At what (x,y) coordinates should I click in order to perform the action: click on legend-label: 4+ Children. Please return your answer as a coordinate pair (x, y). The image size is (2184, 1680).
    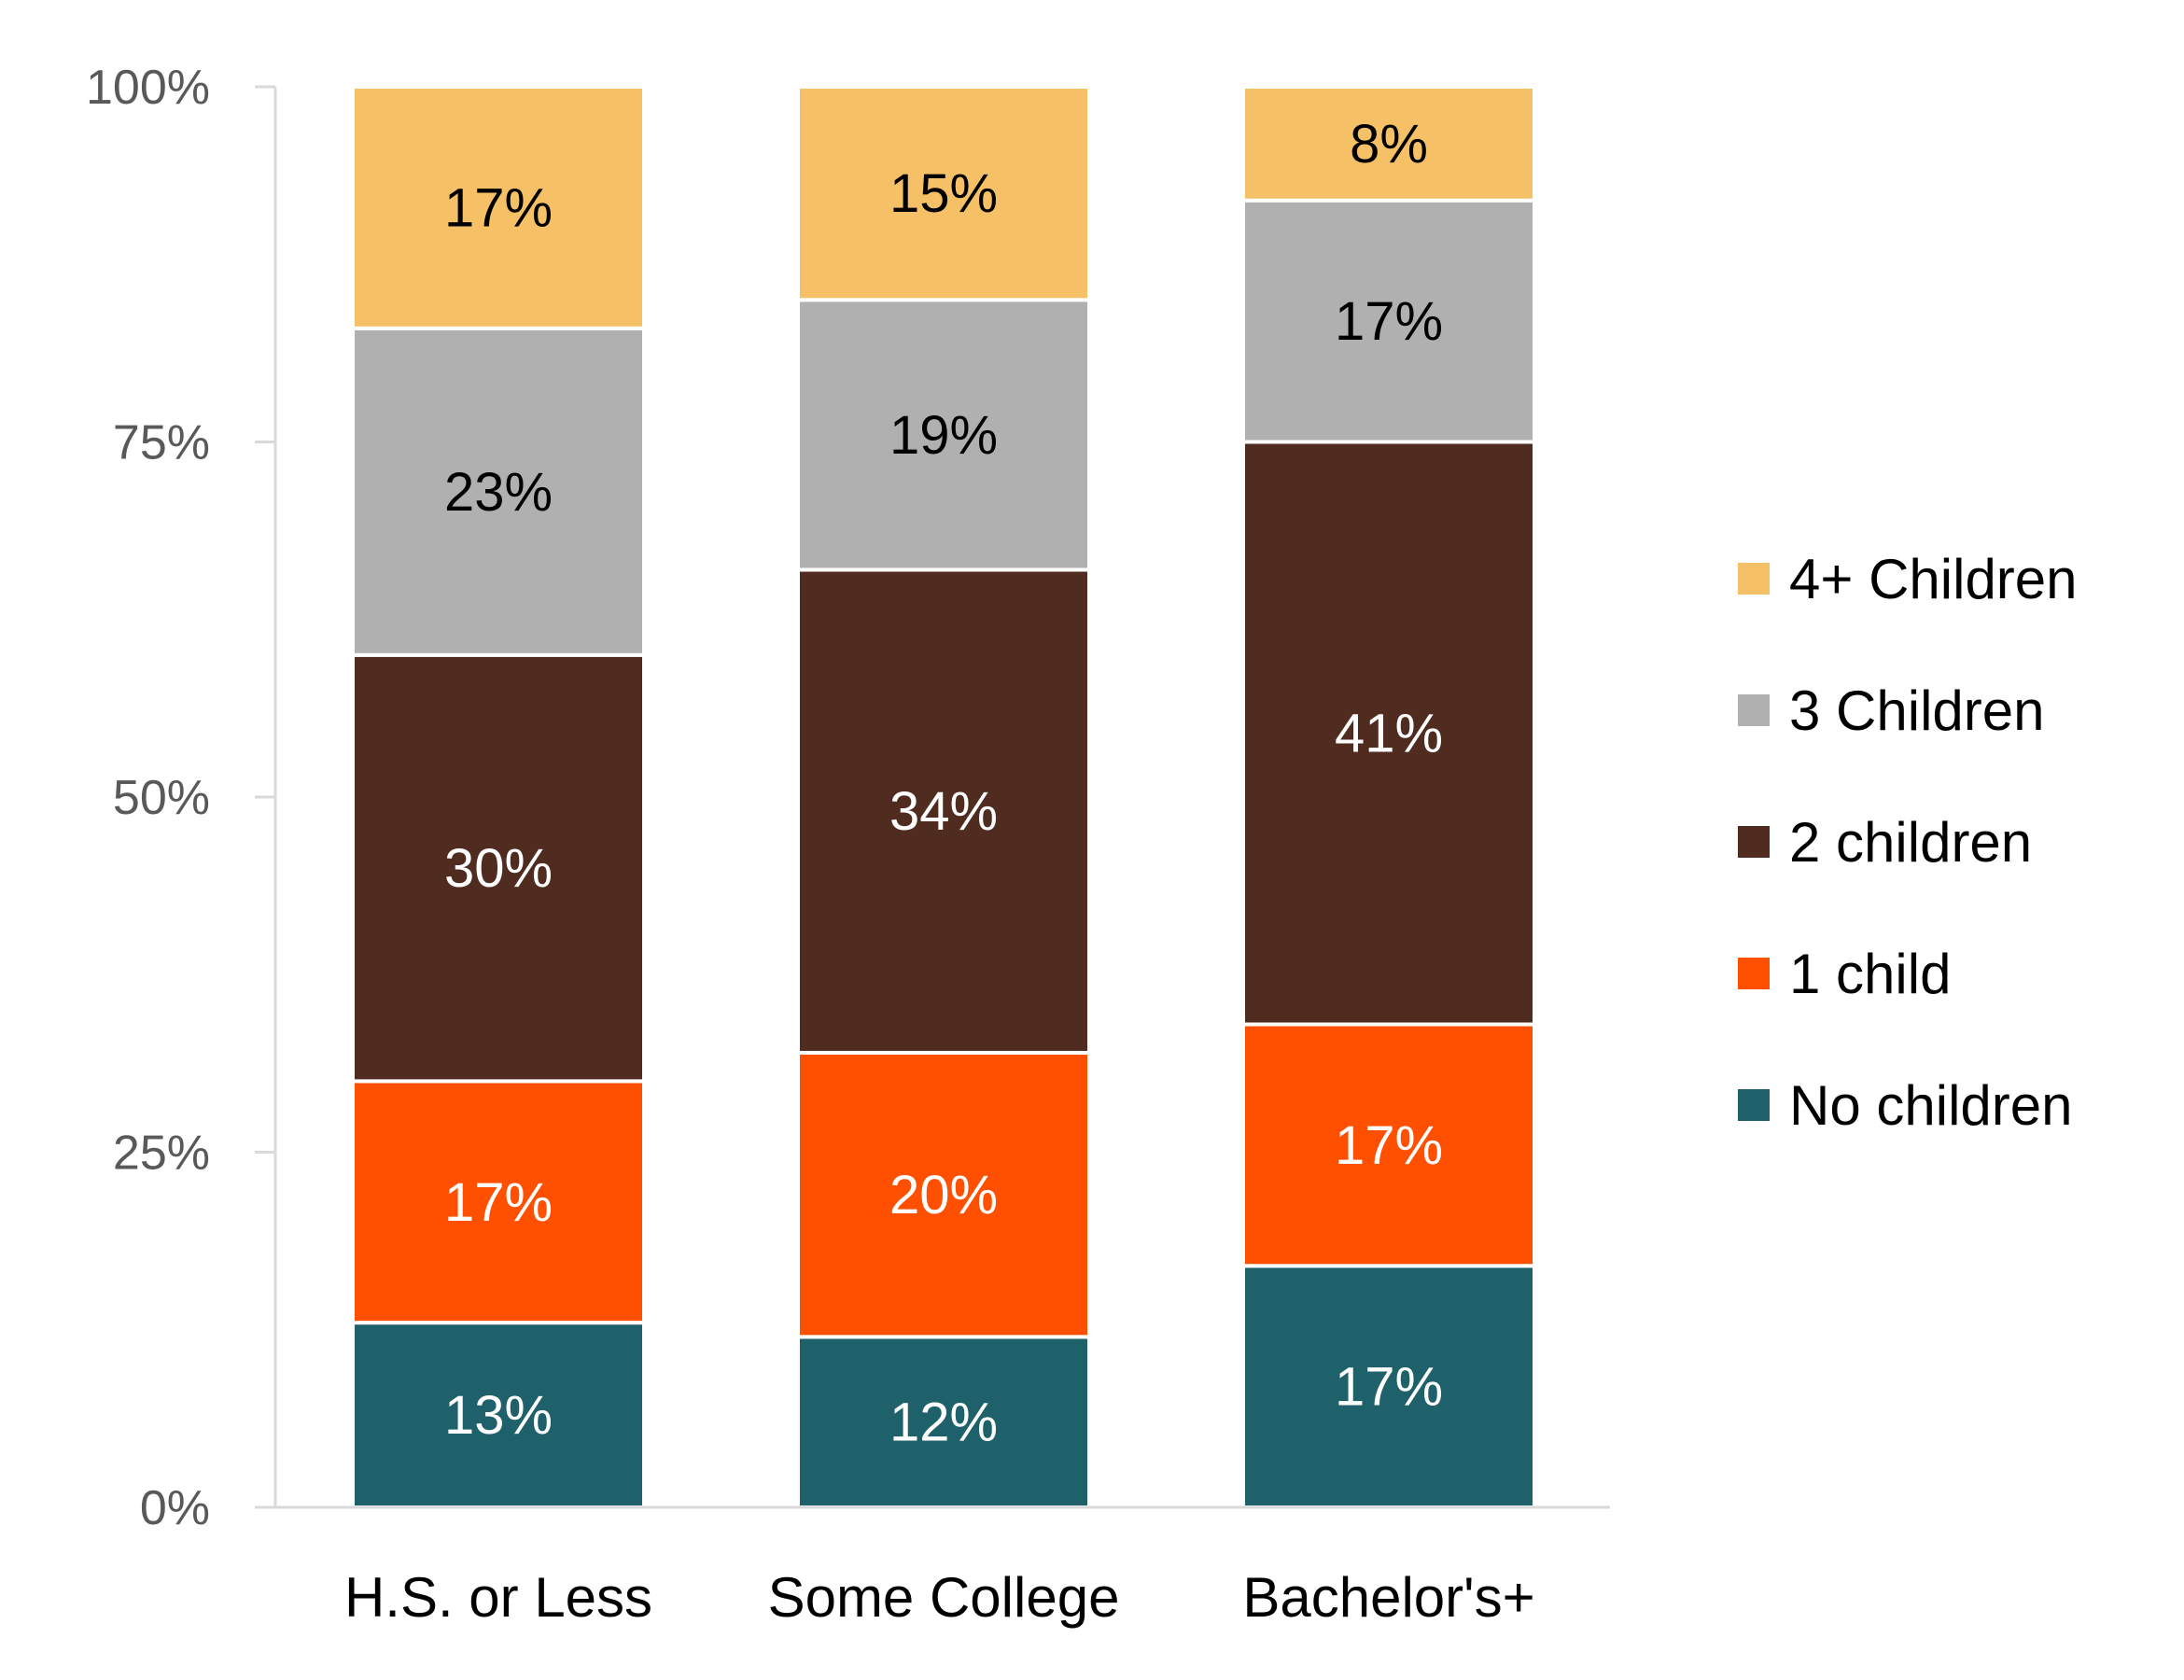
    Looking at the image, I should click on (1933, 579).